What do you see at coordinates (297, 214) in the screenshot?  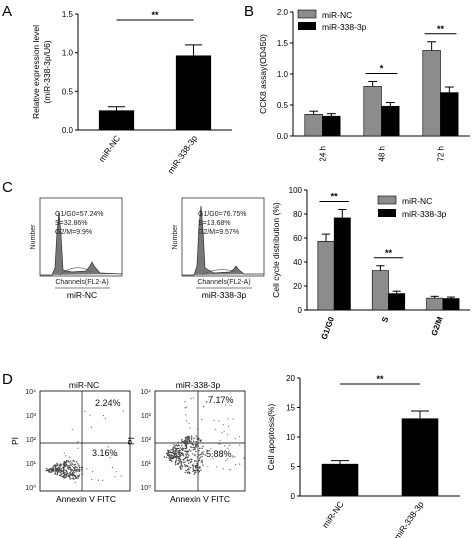 I see `chartC-ytick-label: 80` at bounding box center [297, 214].